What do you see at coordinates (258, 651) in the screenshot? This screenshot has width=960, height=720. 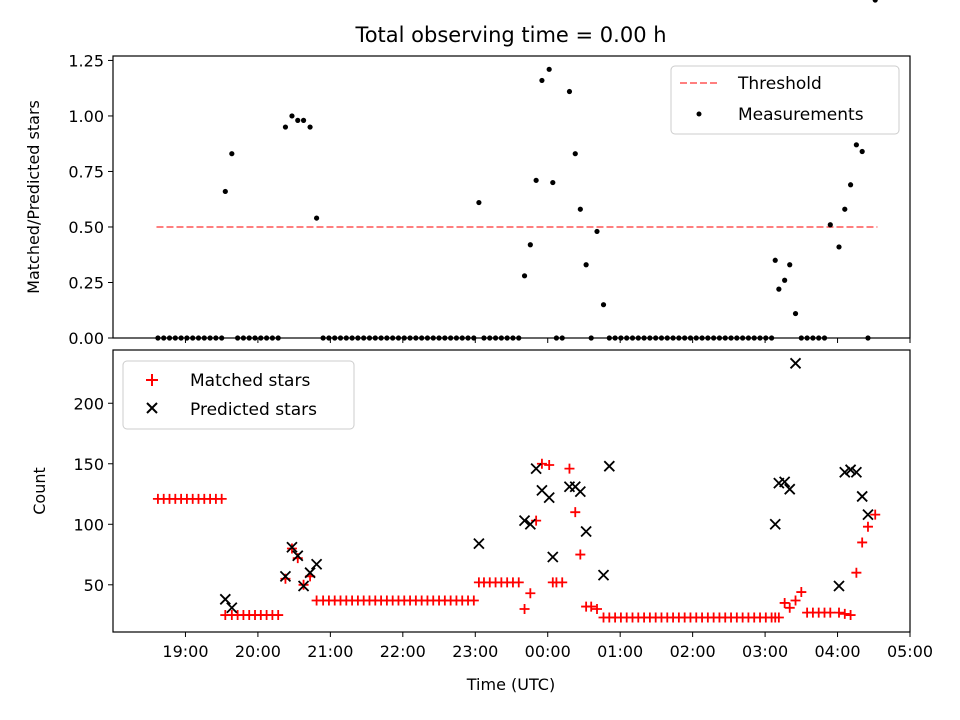 I see `count-x-tick-label: 20:00` at bounding box center [258, 651].